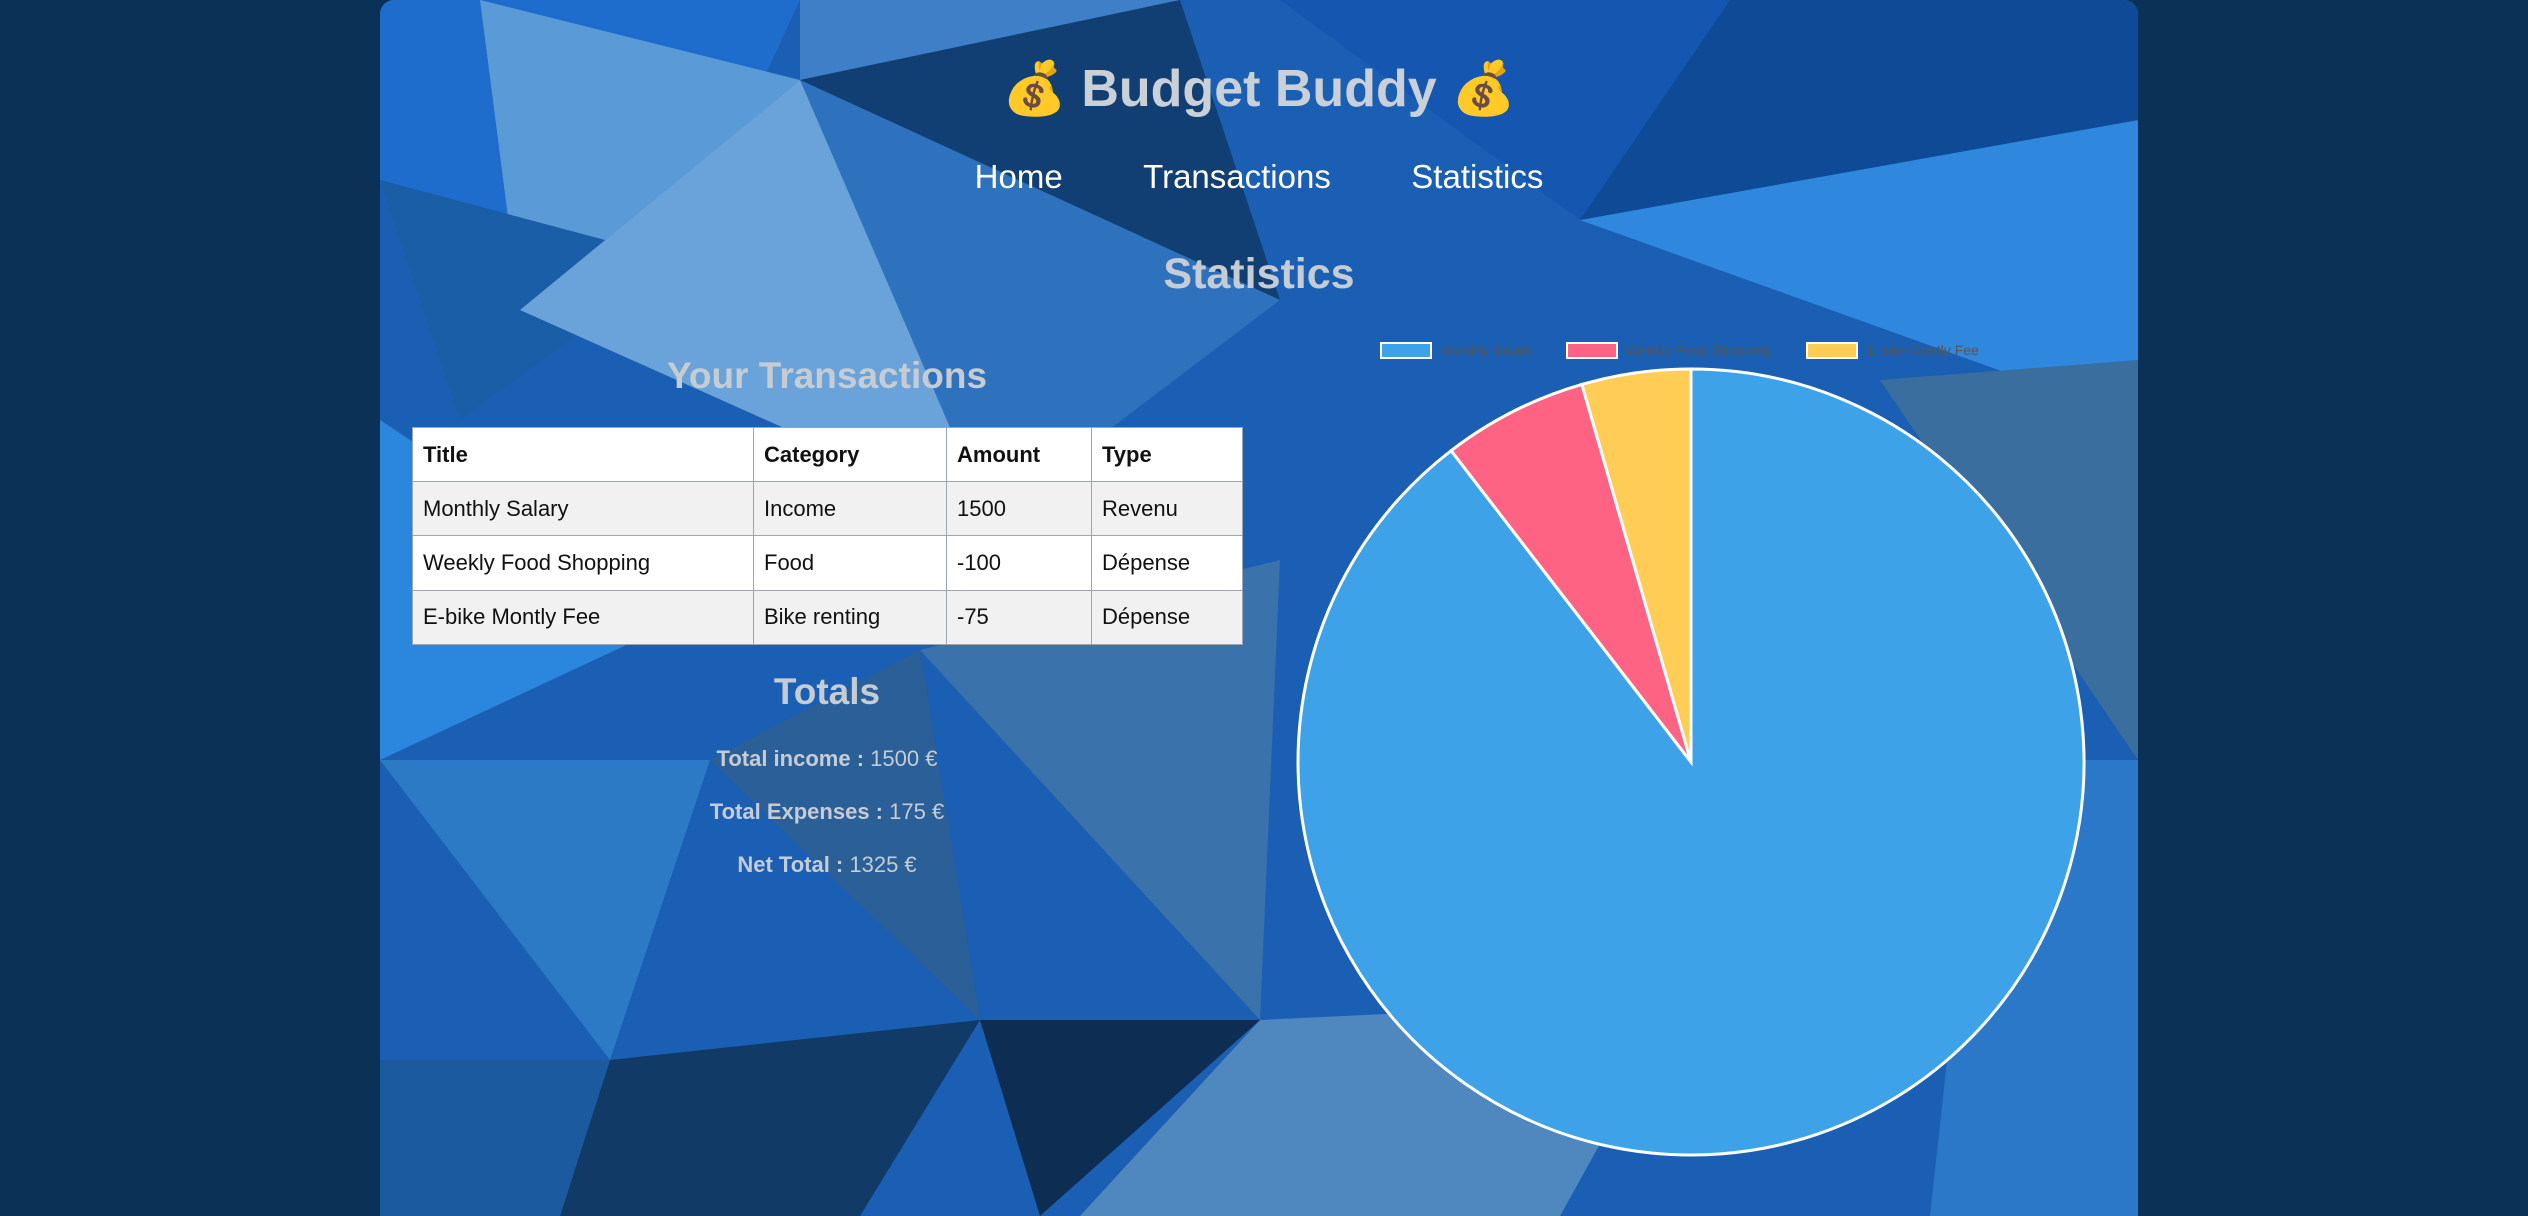 The image size is (2528, 1216). Describe the element at coordinates (1259, 89) in the screenshot. I see `app-title: 💰 Budget Buddy 💰` at that location.